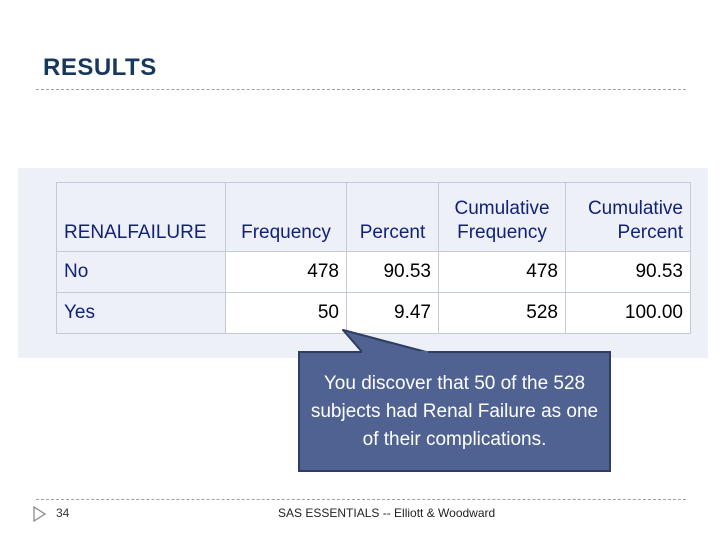 The image size is (720, 540). What do you see at coordinates (361, 89) in the screenshot?
I see `title-divider` at bounding box center [361, 89].